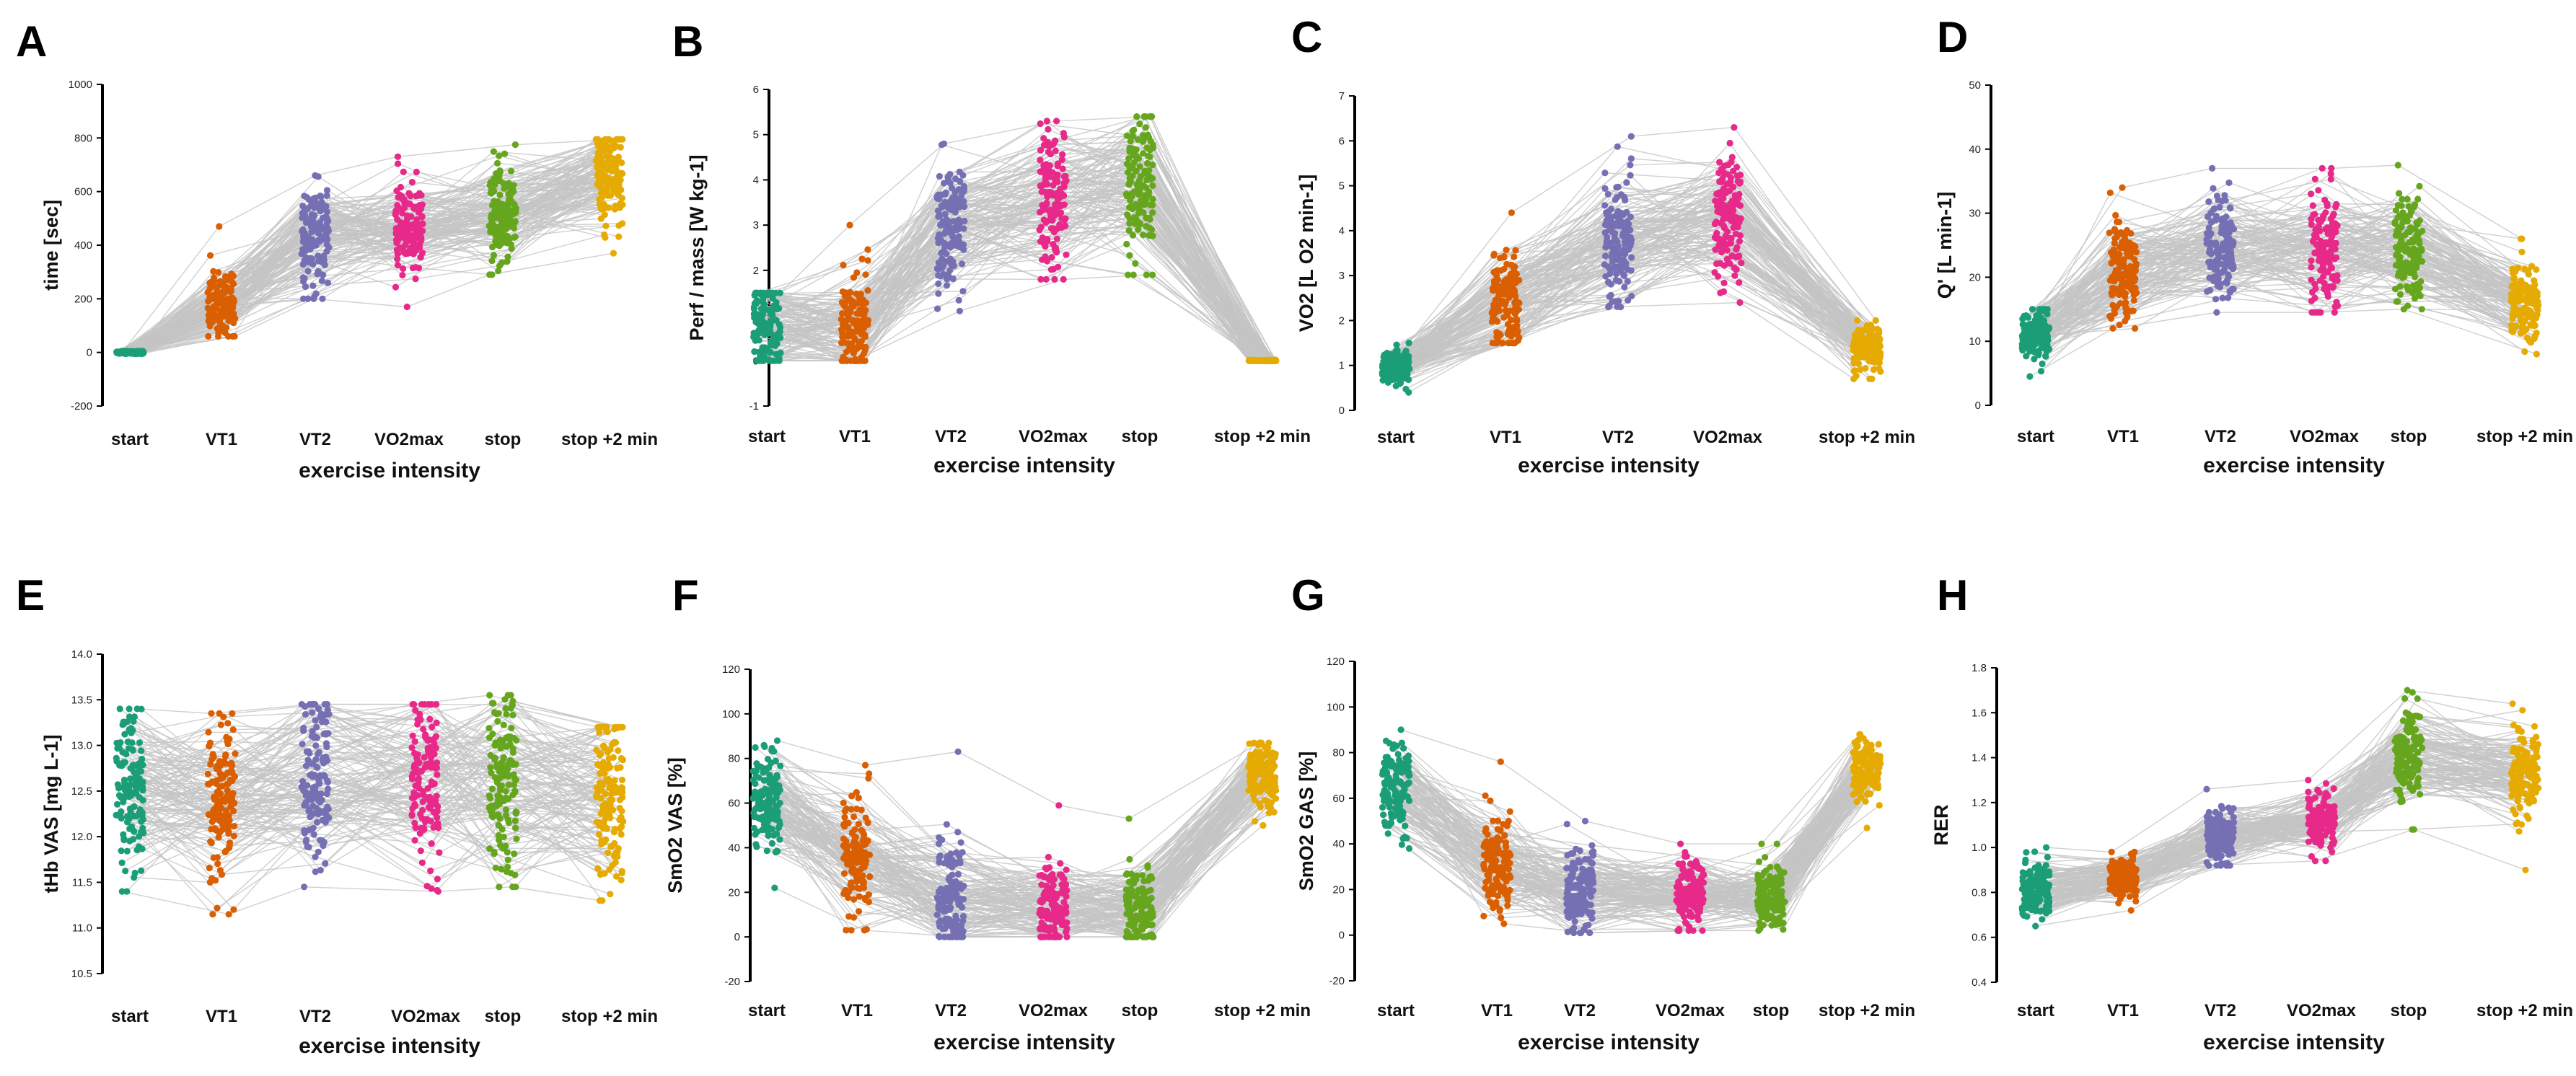  Describe the element at coordinates (1975, 85) in the screenshot. I see `y-tick-label: 50` at that location.